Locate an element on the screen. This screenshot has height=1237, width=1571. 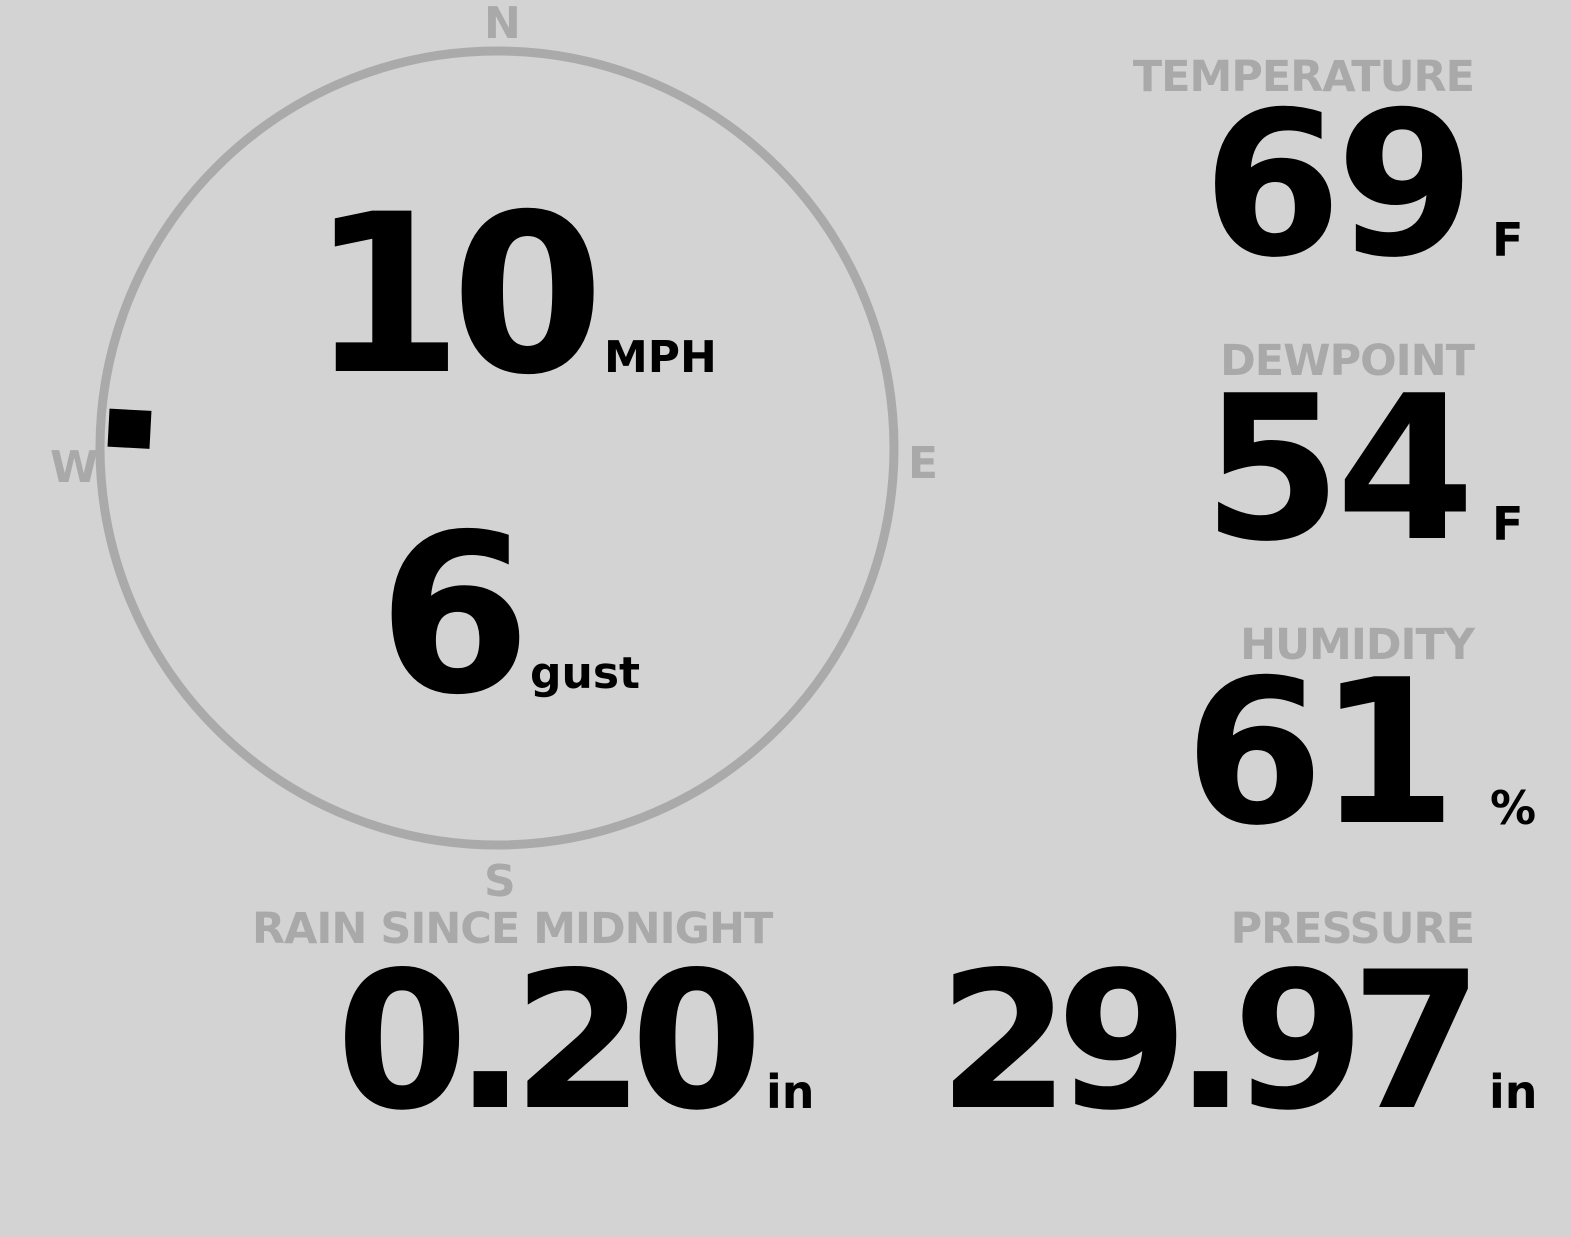
humidity-label: HUMIDITY is located at coordinates (1357, 645).